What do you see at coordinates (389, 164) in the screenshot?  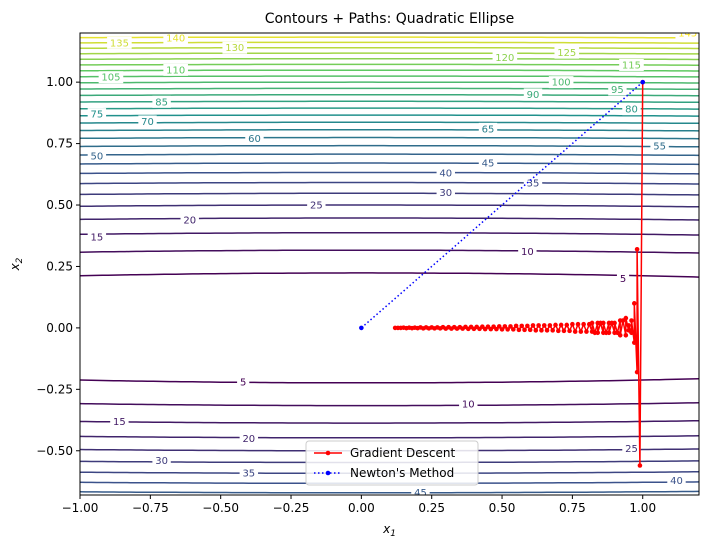 I see `contour-line-45-upper` at bounding box center [389, 164].